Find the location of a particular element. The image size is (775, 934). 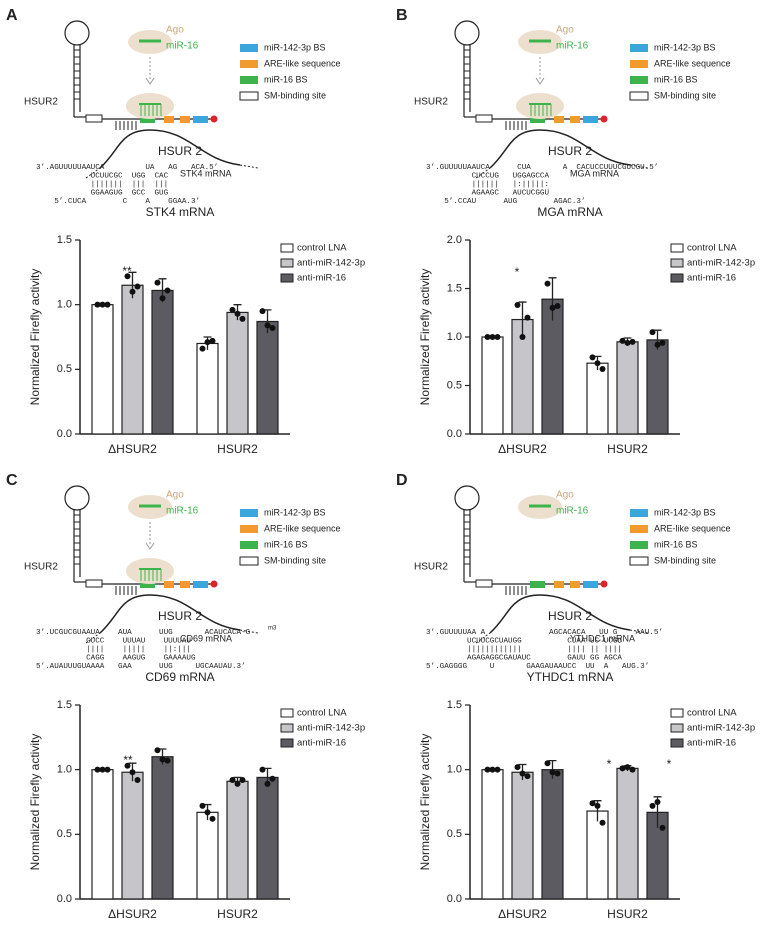

hairpin-loop is located at coordinates (77, 498).